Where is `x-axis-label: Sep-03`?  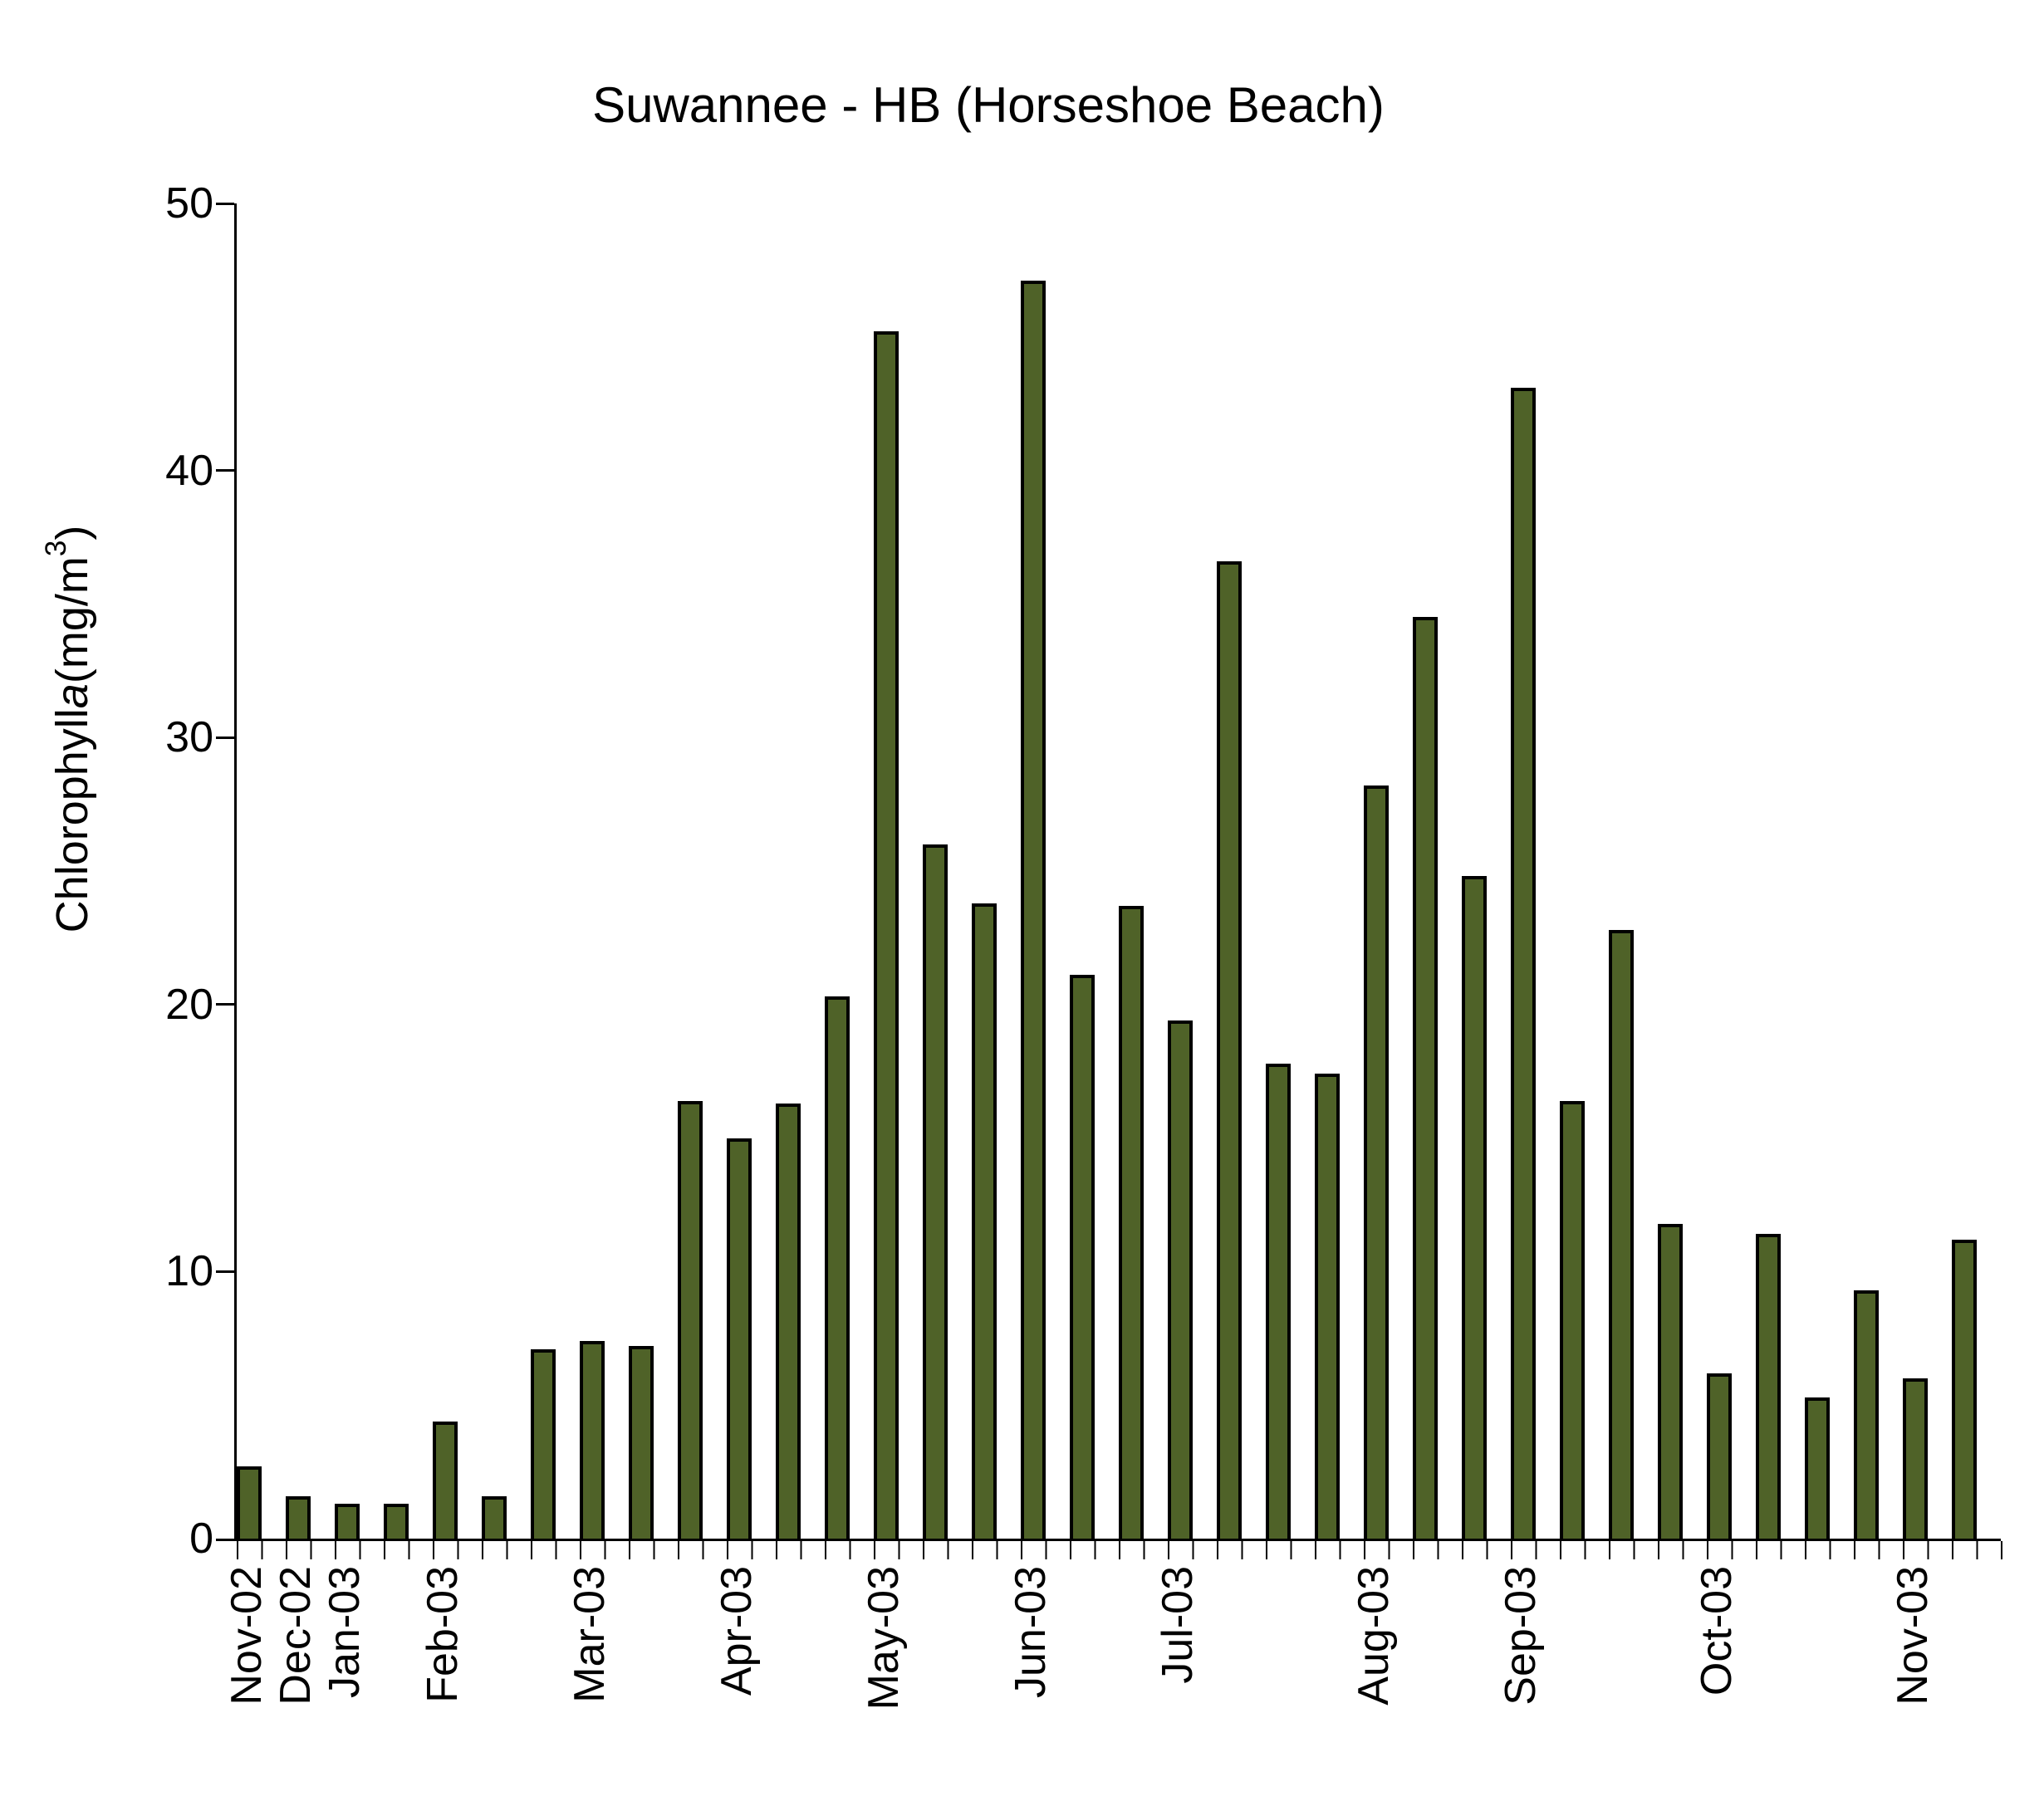
x-axis-label: Sep-03 is located at coordinates (1521, 1636).